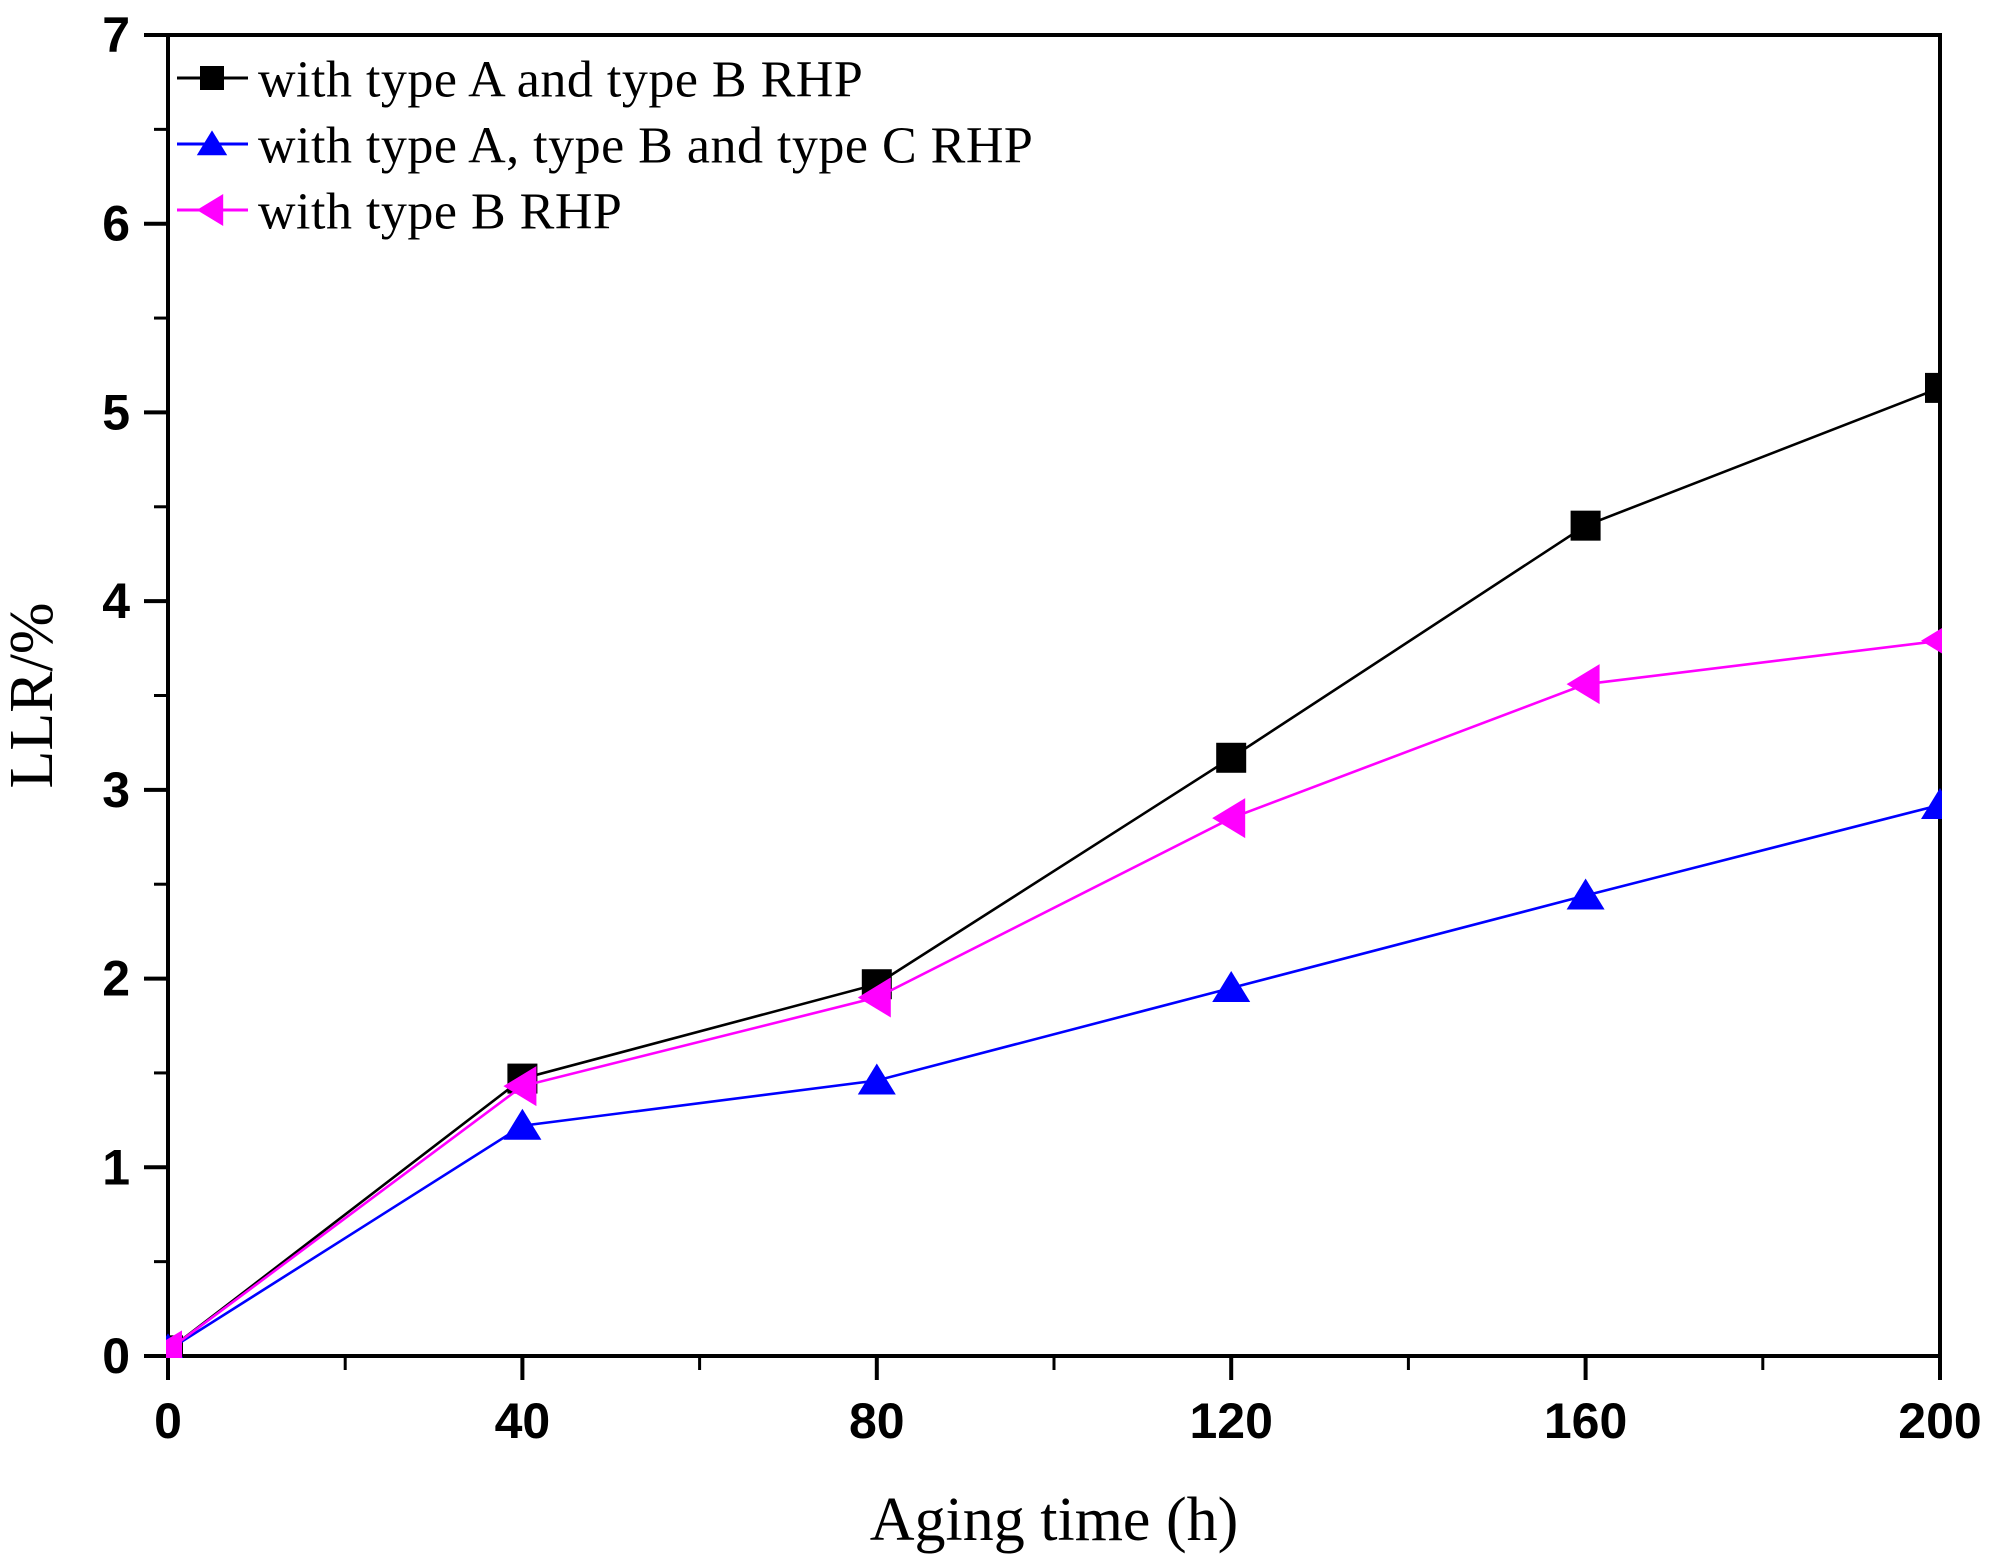 This screenshot has width=1991, height=1566. I want to click on x-tick-label: 200, so click(1939, 1421).